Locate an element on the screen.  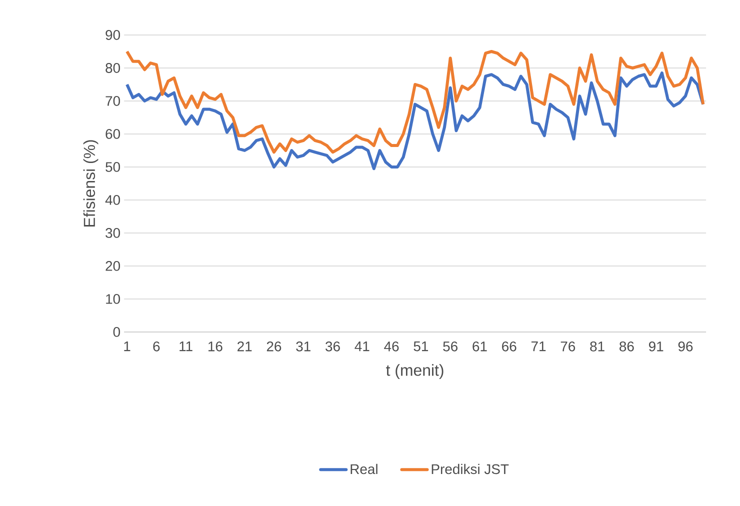
legend-label: Prediksi JST is located at coordinates (470, 469).